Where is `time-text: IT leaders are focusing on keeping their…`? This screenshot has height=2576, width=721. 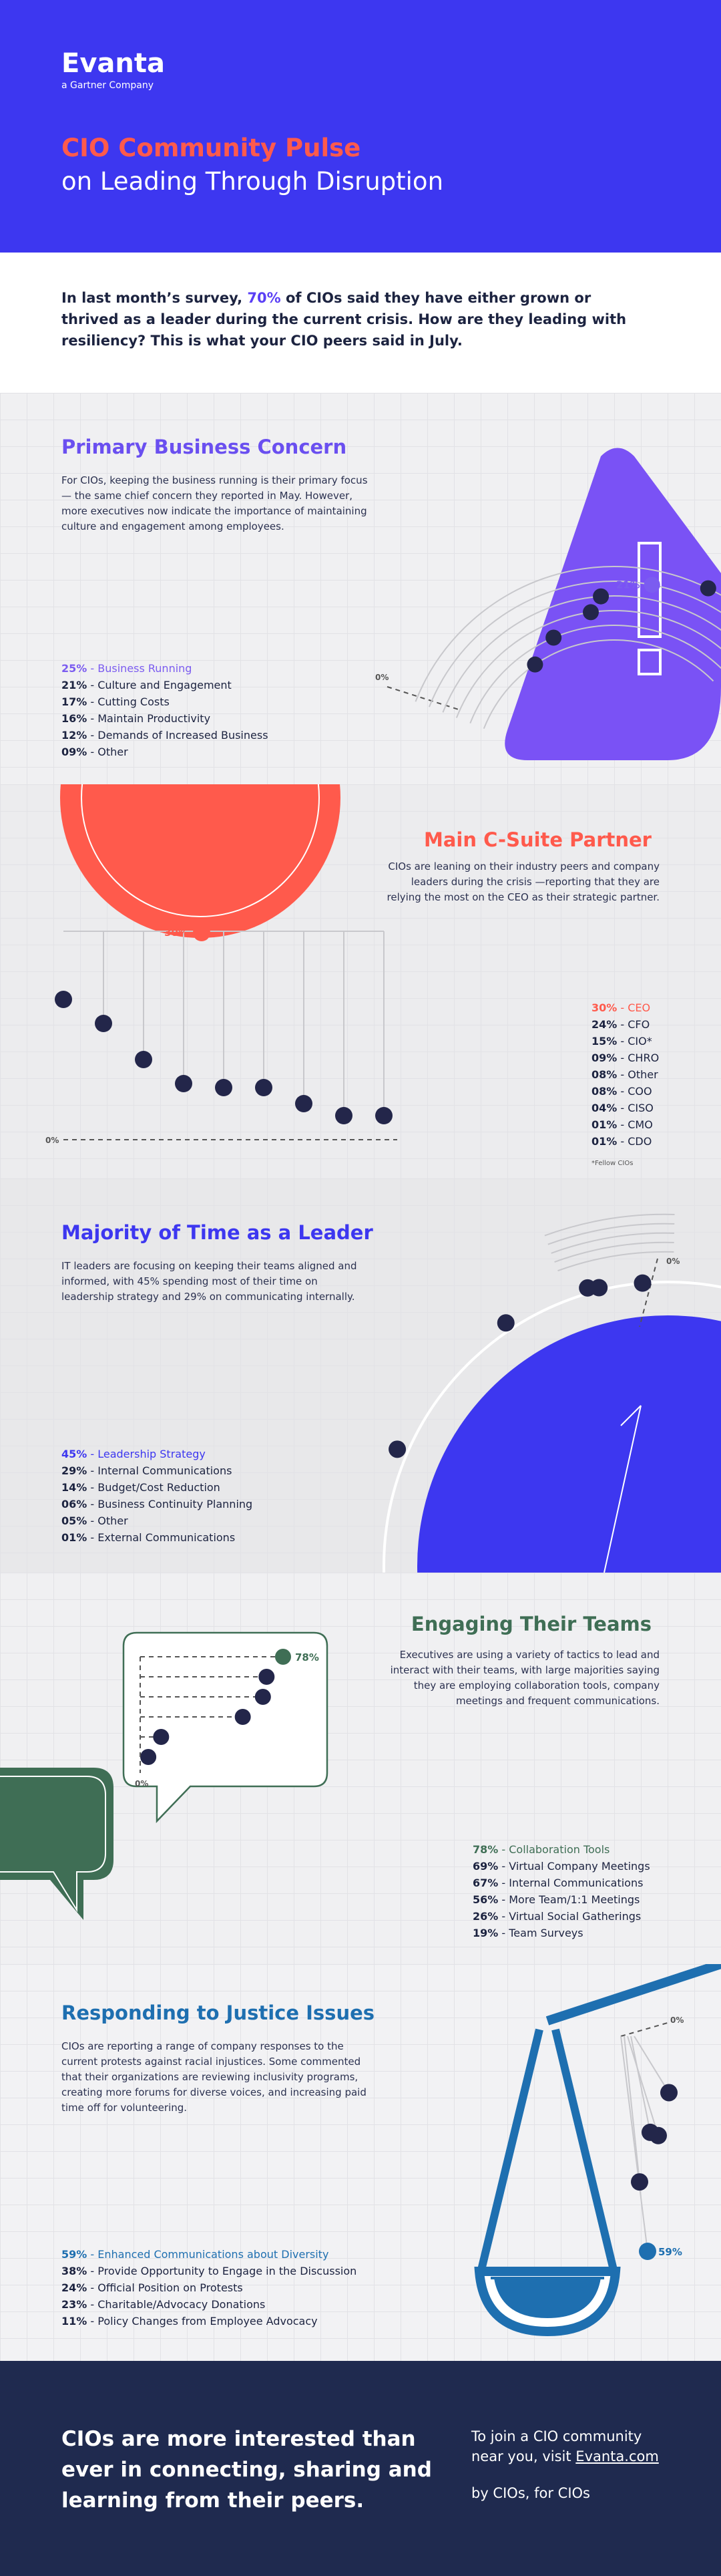 time-text: IT leaders are focusing on keeping their… is located at coordinates (209, 1281).